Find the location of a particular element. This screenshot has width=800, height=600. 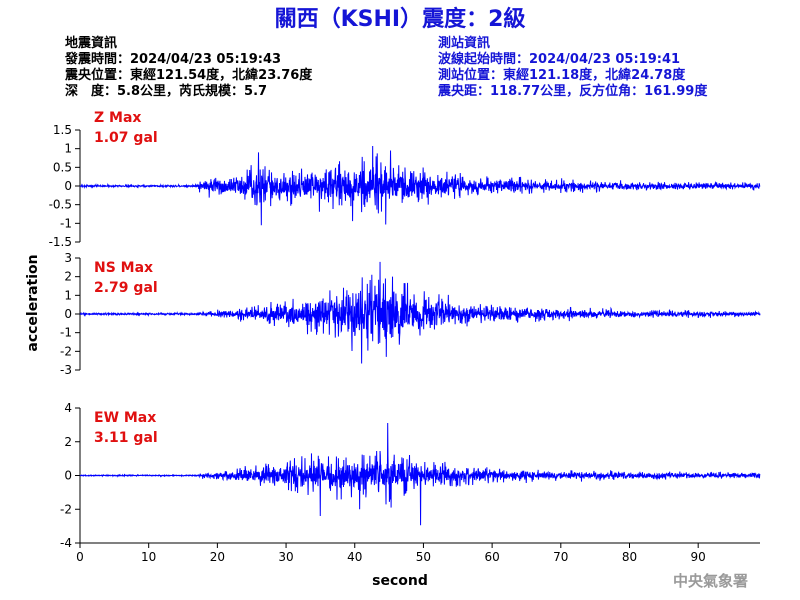

x-tick-label: 0 is located at coordinates (80, 557).